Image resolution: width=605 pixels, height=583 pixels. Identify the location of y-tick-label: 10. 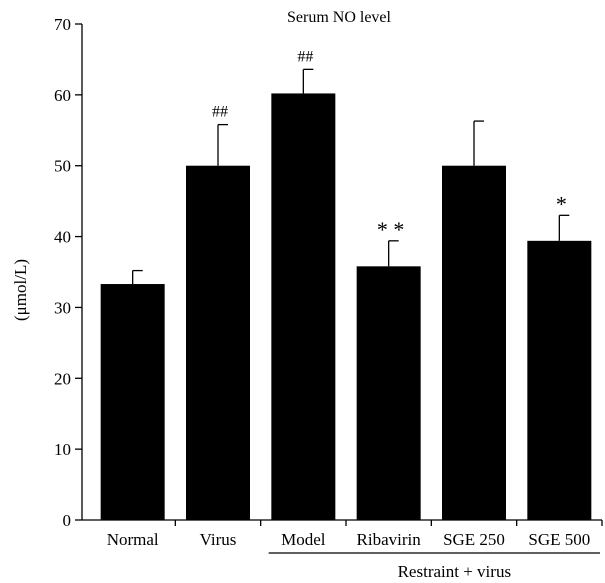
(62, 449).